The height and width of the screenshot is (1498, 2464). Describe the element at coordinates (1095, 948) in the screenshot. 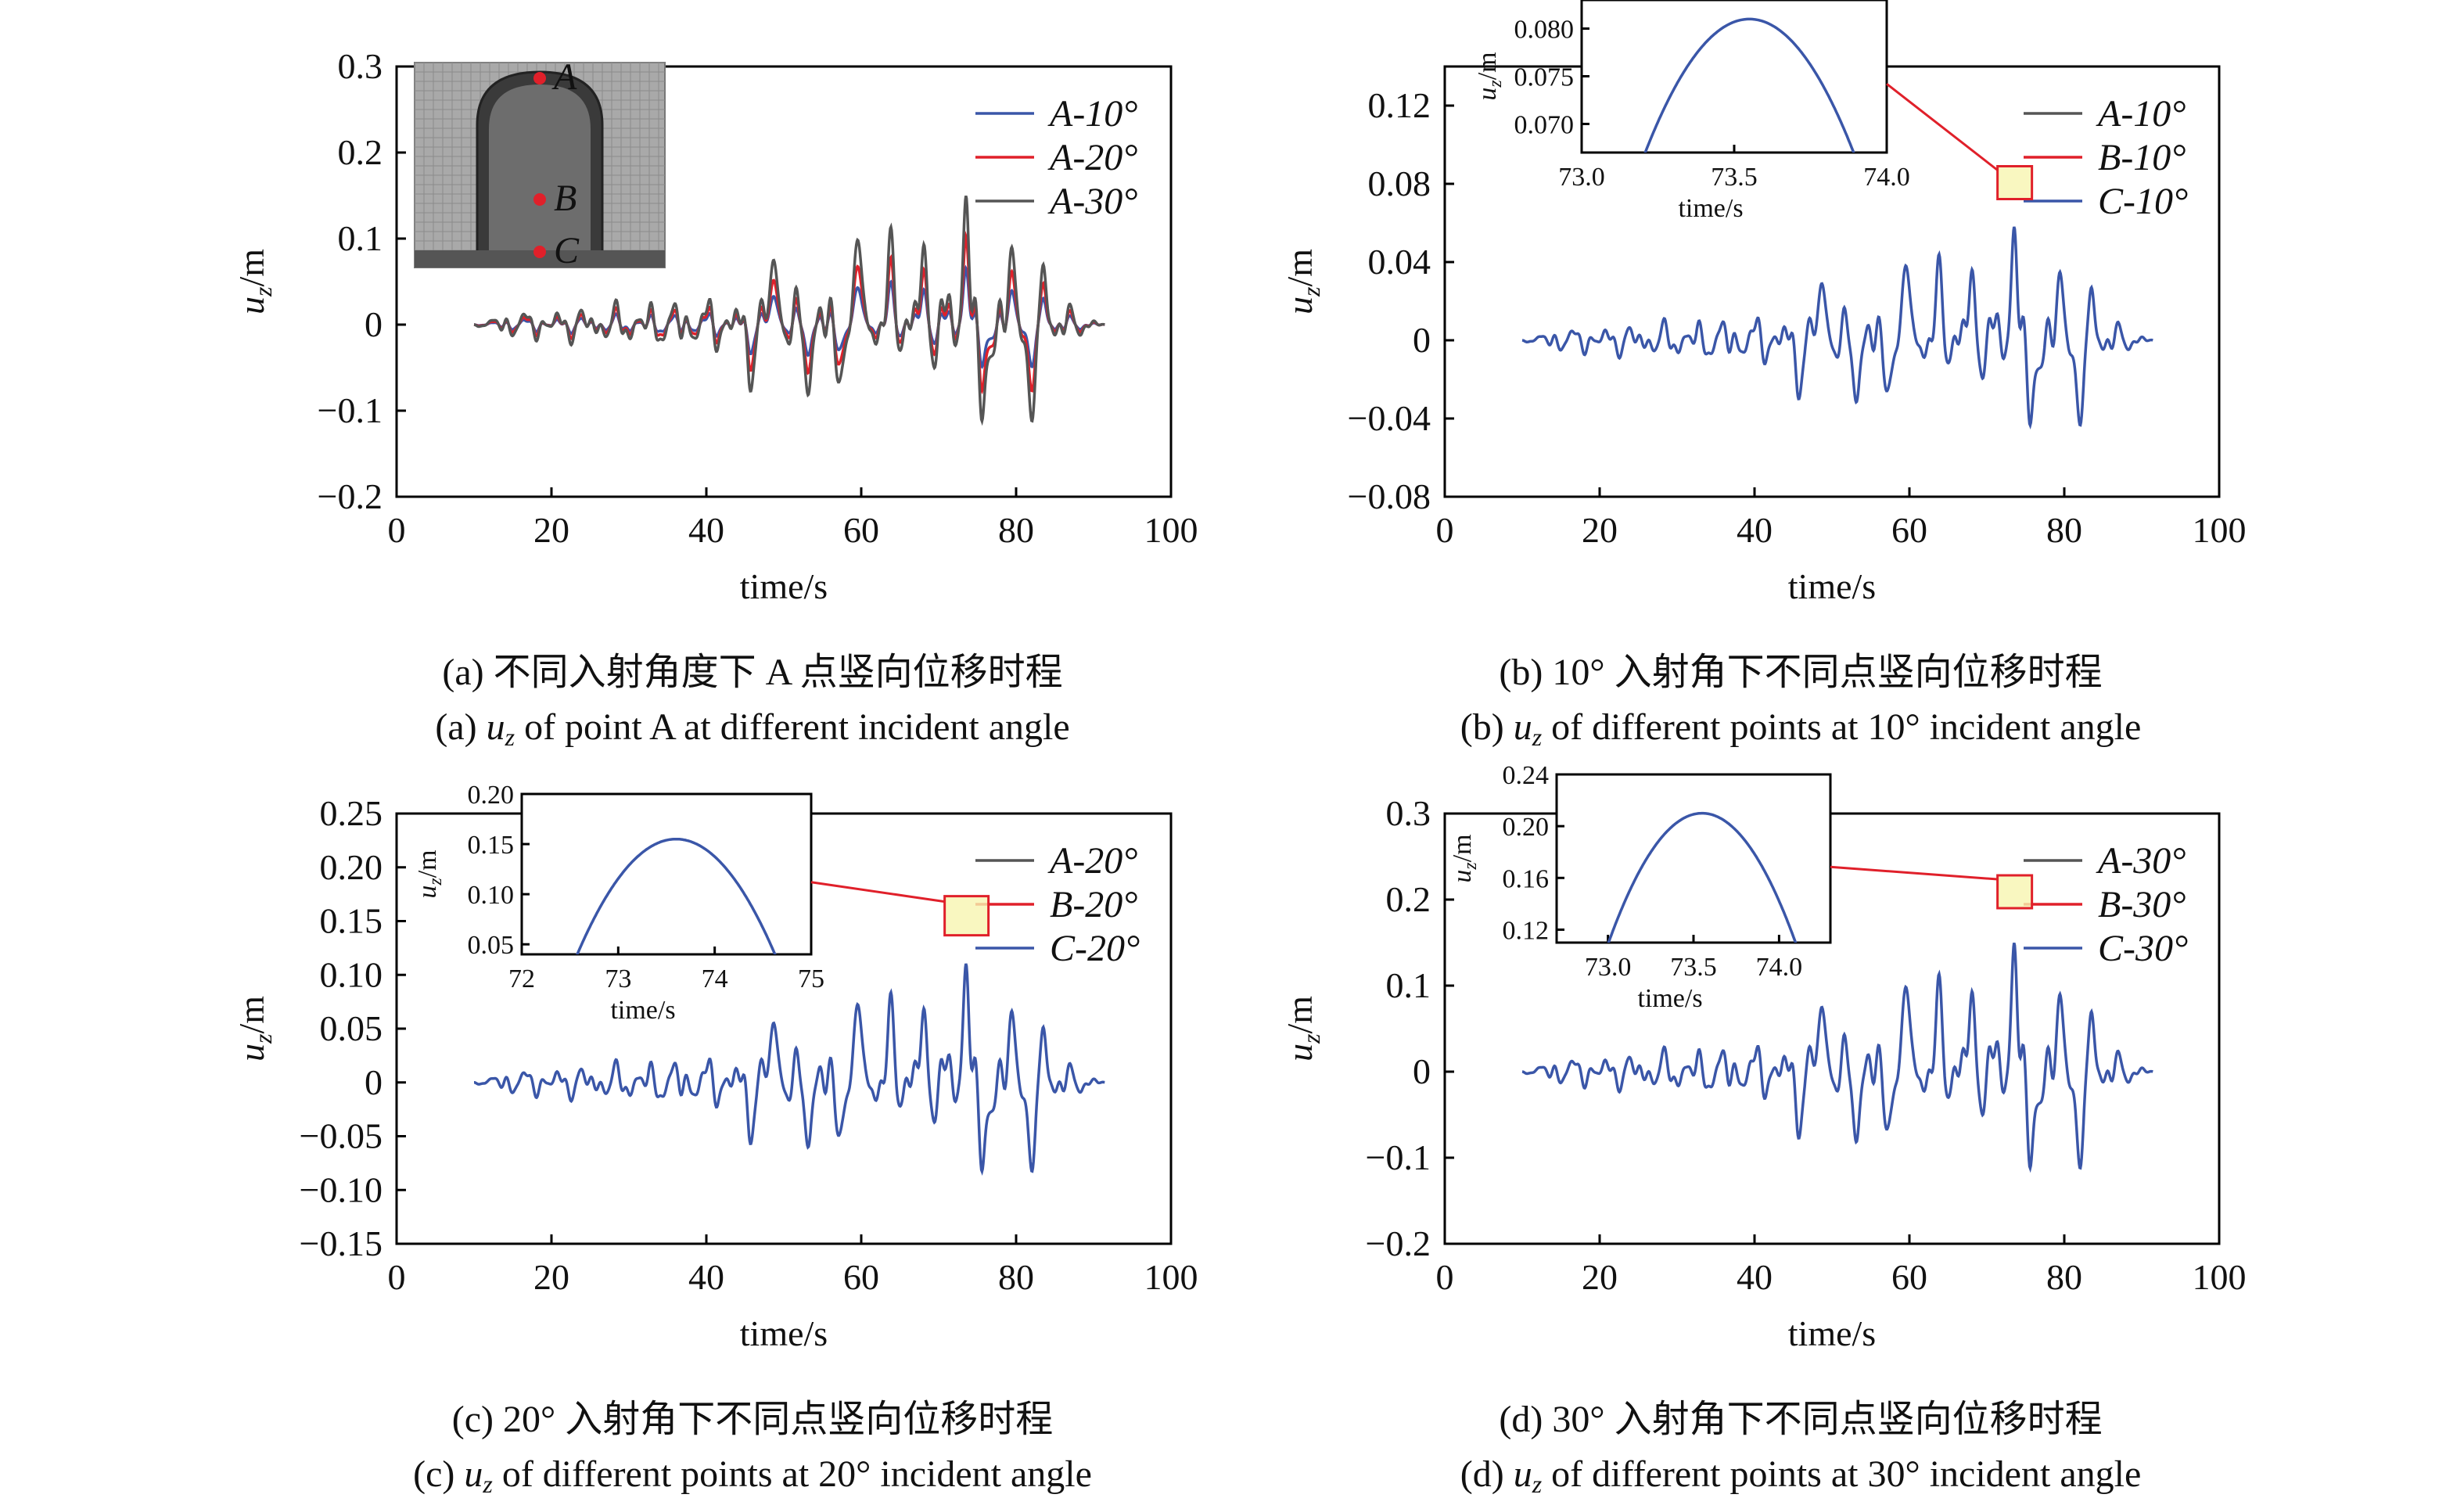

I see `legend-label: C-20°` at that location.